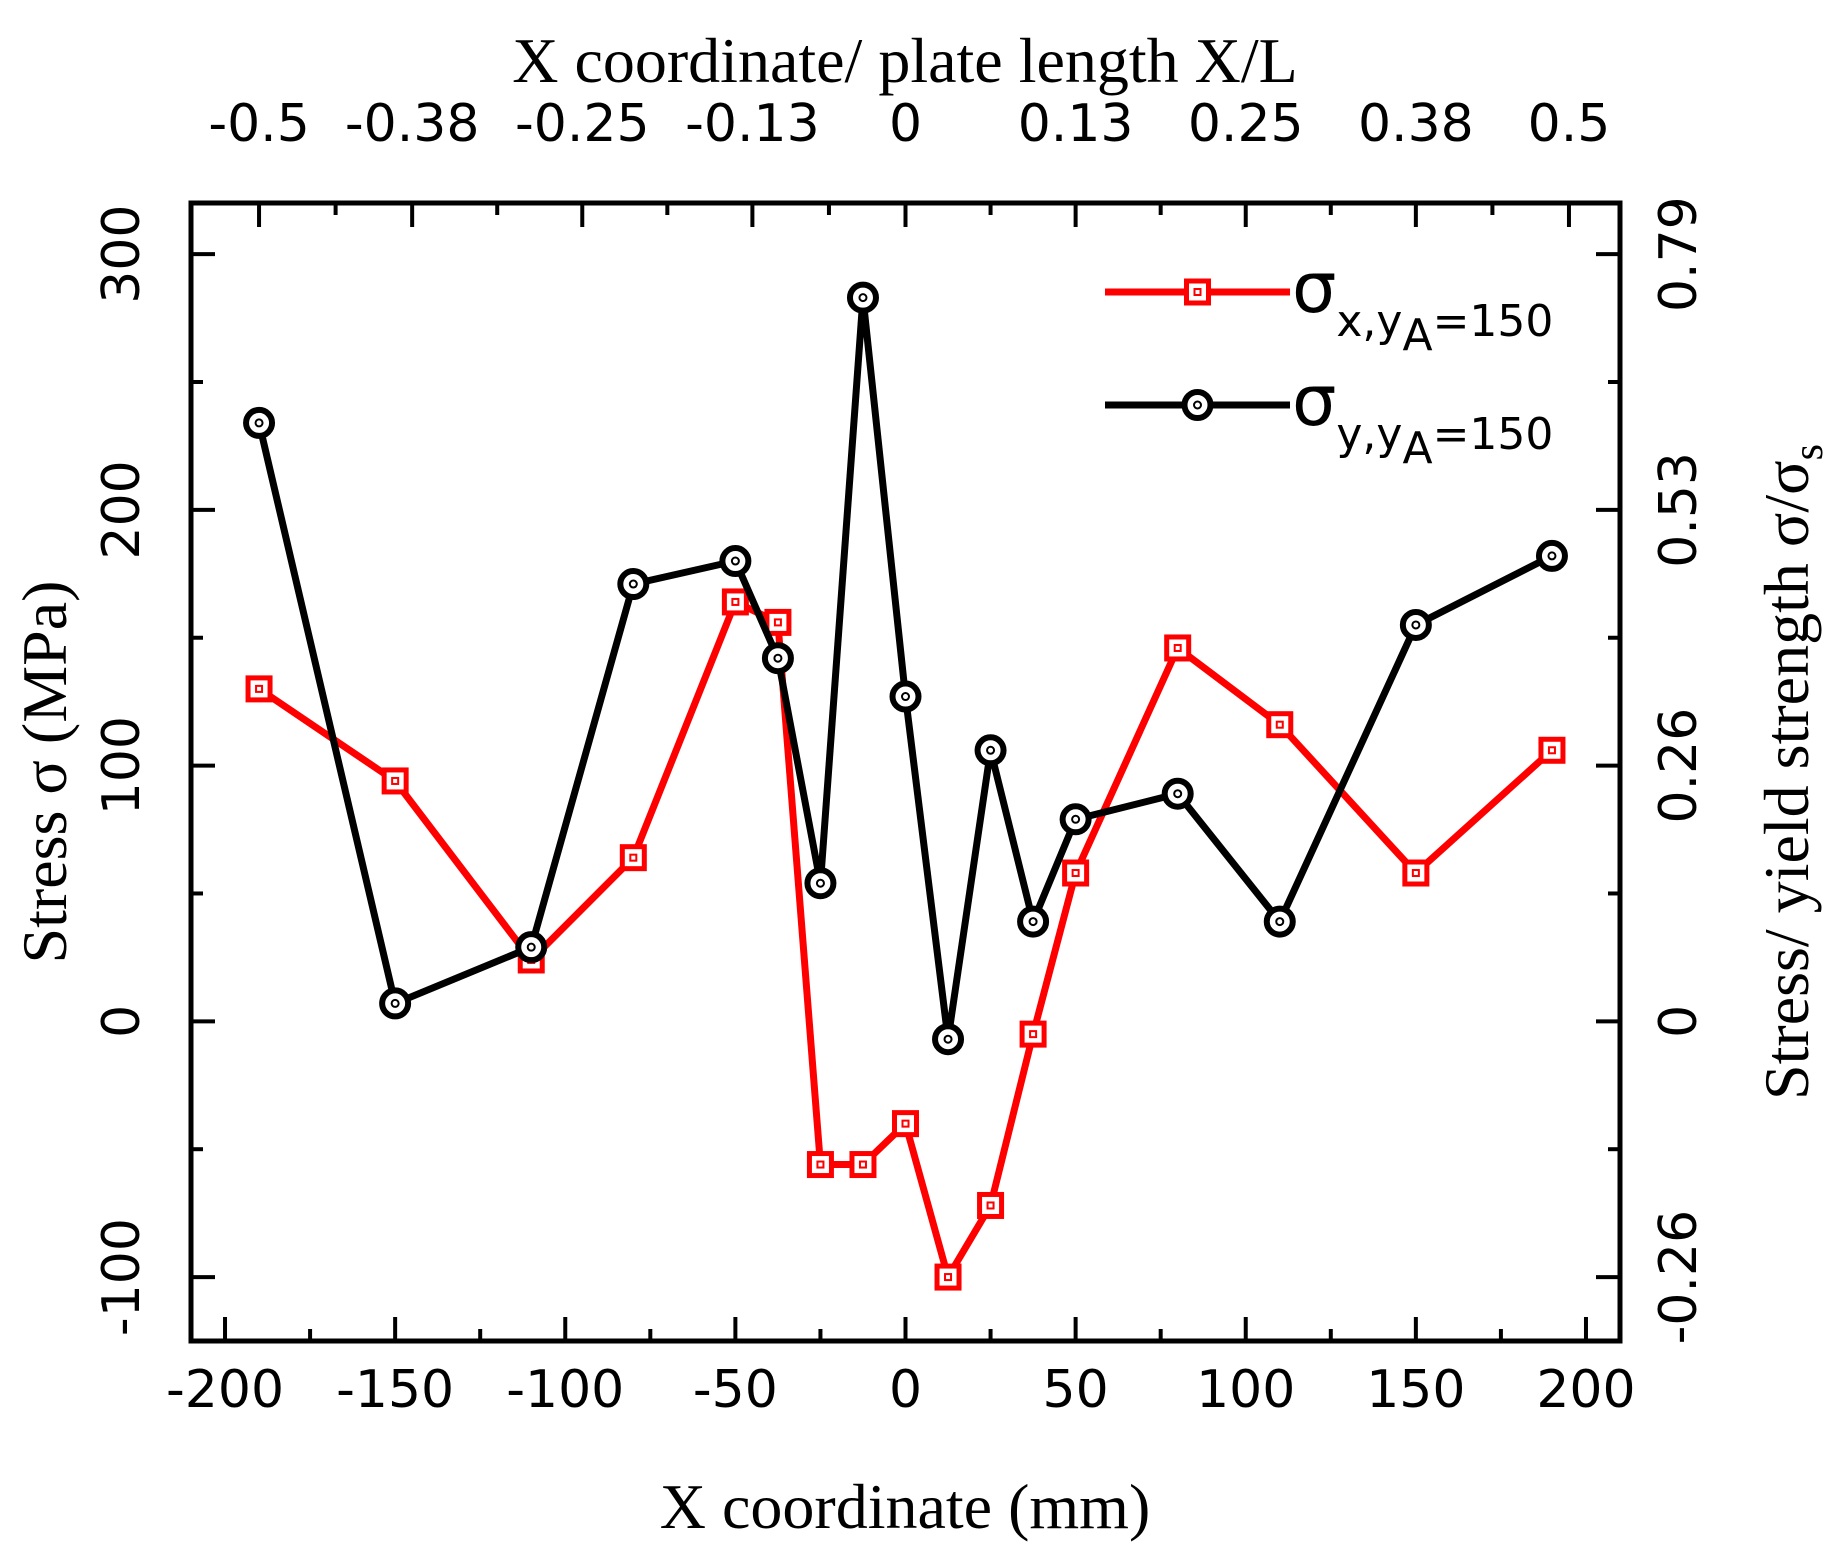 The height and width of the screenshot is (1561, 1834). Describe the element at coordinates (735, 1390) in the screenshot. I see `x-tick-label: -50` at that location.